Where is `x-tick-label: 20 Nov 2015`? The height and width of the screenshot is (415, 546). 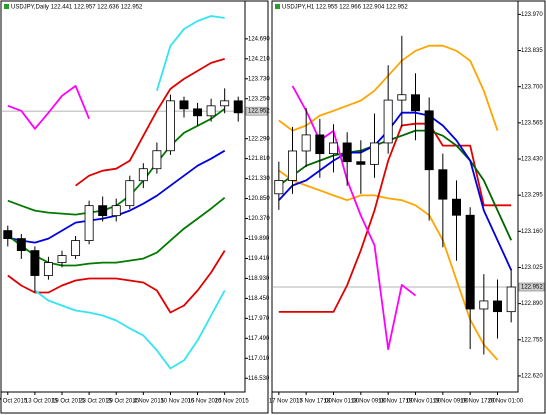
x-tick-label: 20 Nov 2015 is located at coordinates (232, 402).